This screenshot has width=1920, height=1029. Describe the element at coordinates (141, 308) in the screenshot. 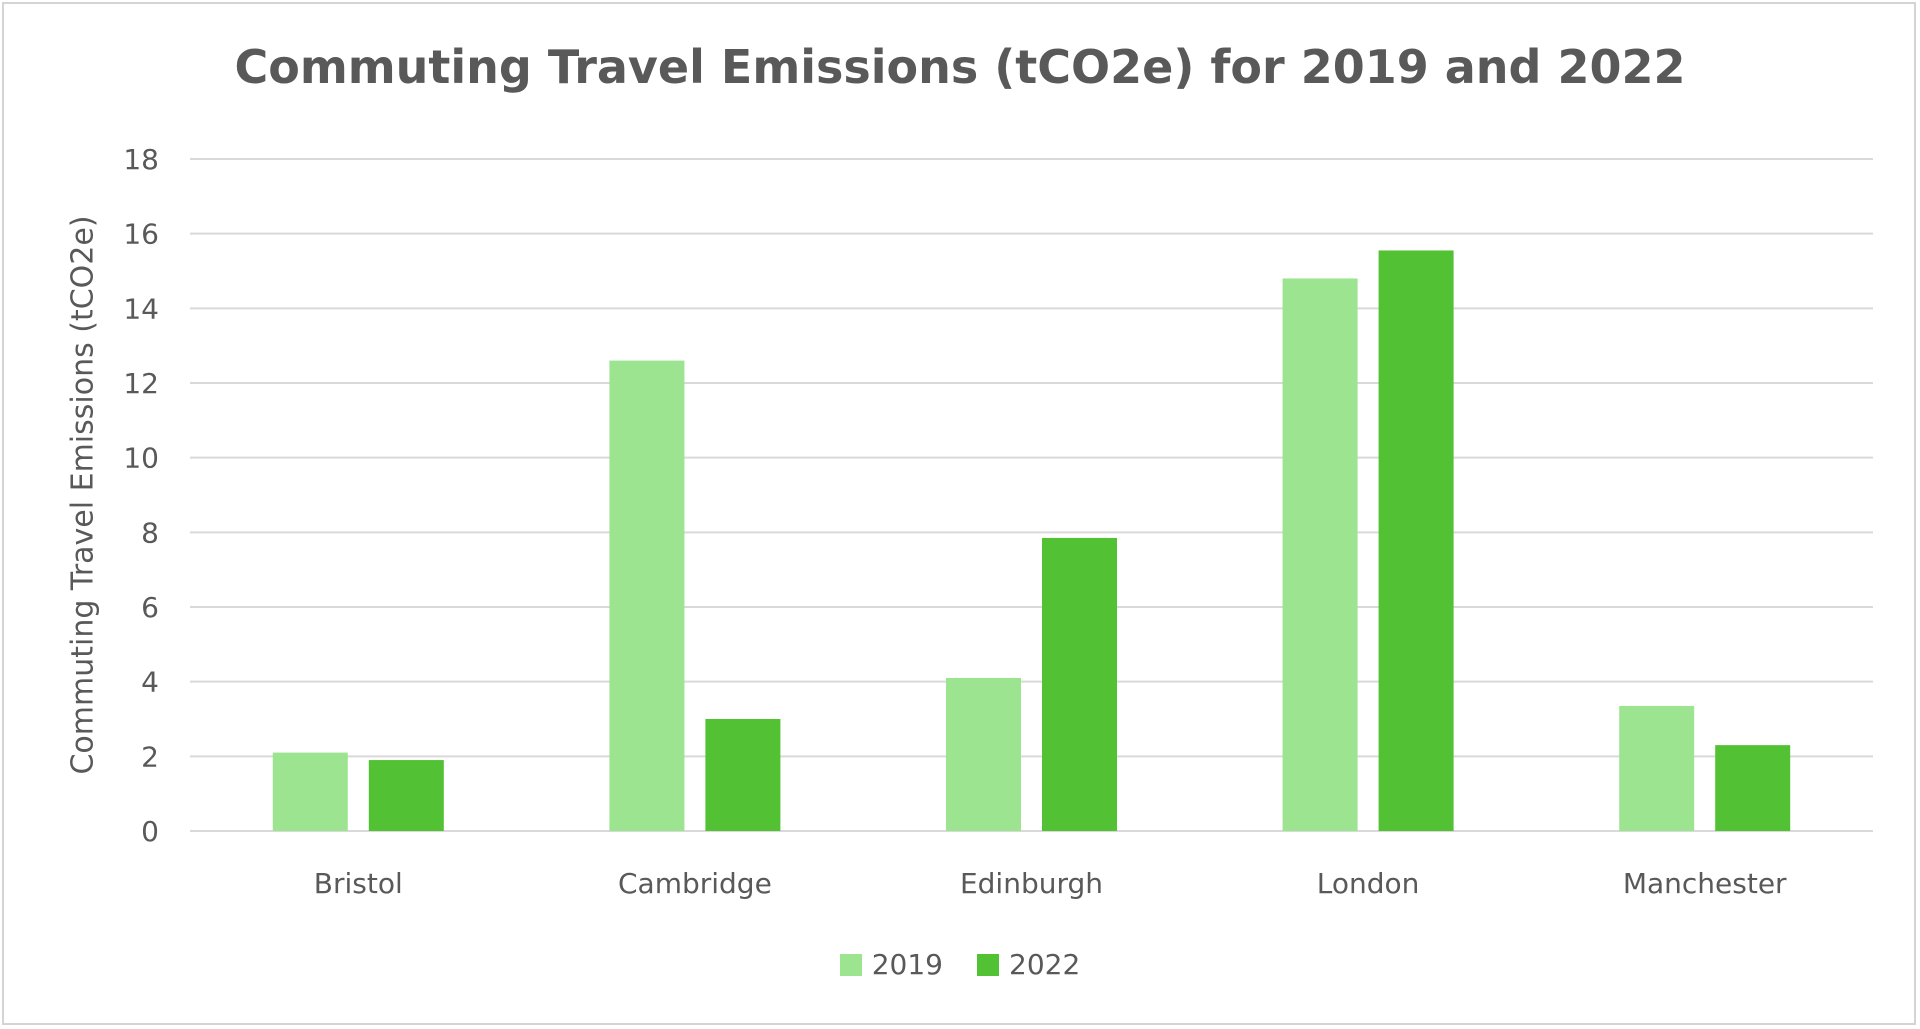

I see `y-tick-label: 14` at that location.